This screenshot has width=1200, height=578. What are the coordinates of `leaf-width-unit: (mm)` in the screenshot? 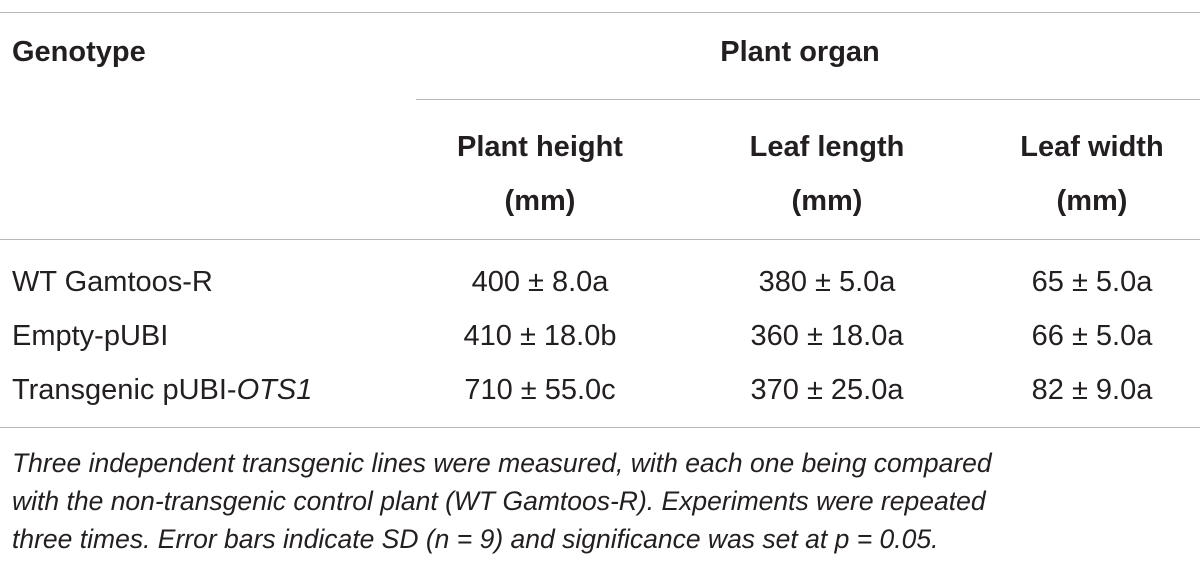 It's located at (1092, 201).